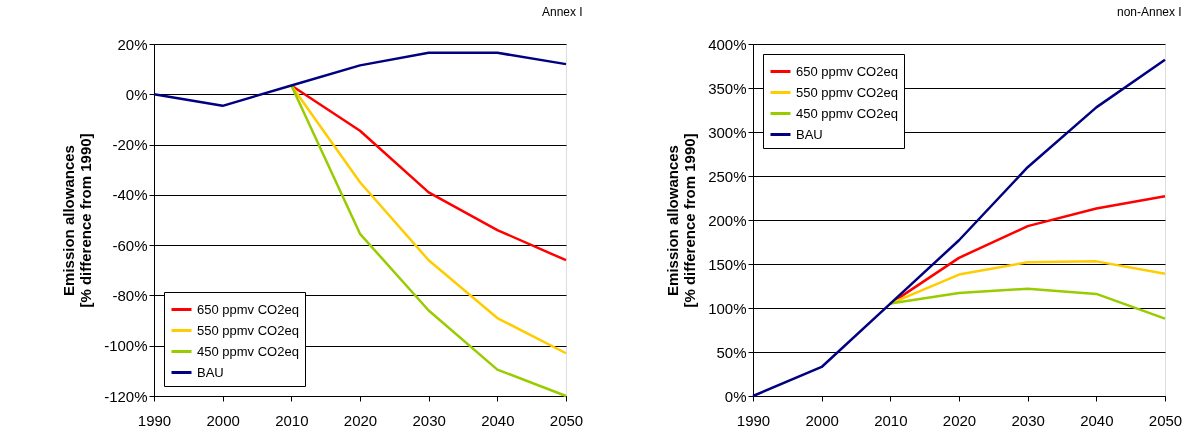 The width and height of the screenshot is (1203, 448). Describe the element at coordinates (130, 195) in the screenshot. I see `y-tick-label: -40%` at that location.